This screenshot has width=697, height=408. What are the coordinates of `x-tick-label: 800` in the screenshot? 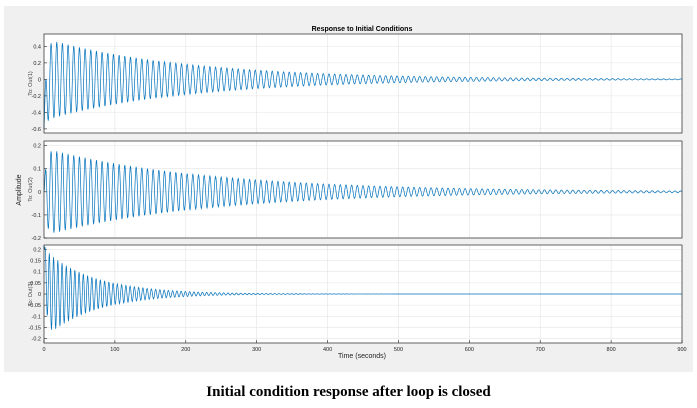 It's located at (611, 350).